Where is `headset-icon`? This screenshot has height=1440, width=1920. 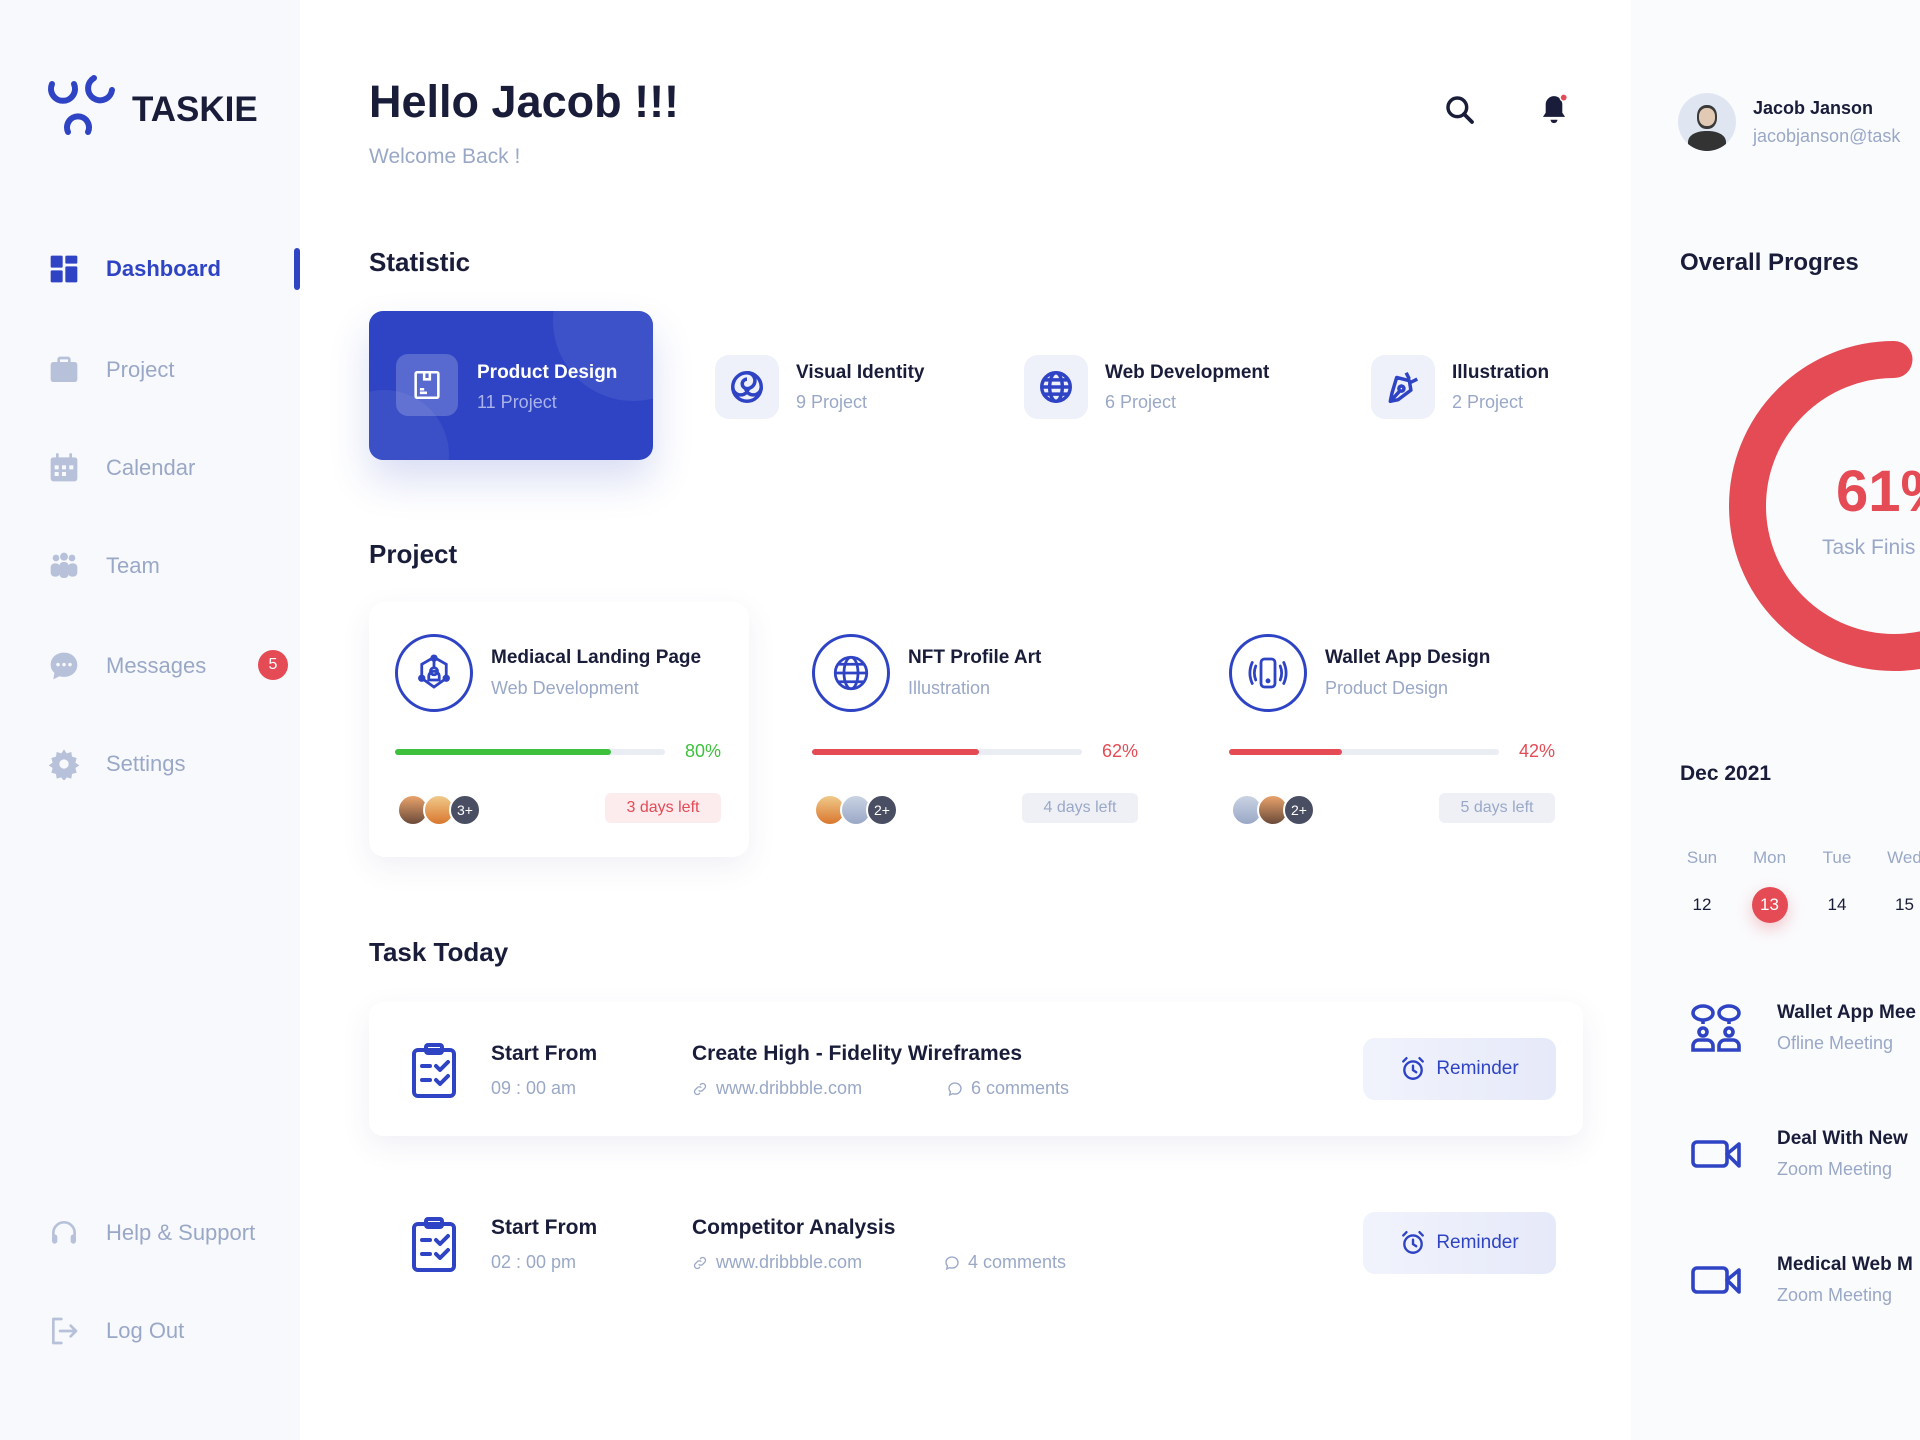
headset-icon is located at coordinates (64, 1232).